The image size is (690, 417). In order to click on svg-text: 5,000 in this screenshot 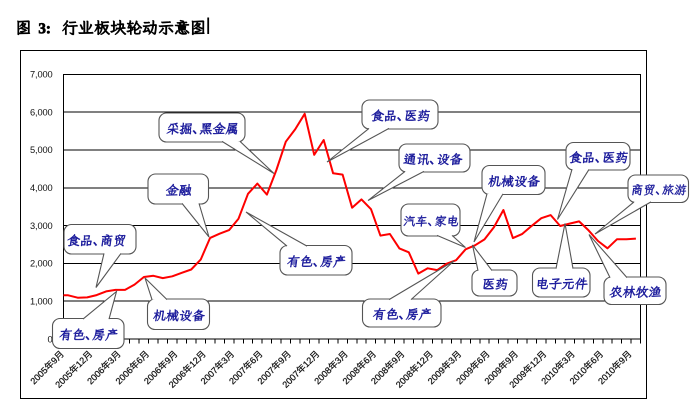, I will do `click(41, 150)`.